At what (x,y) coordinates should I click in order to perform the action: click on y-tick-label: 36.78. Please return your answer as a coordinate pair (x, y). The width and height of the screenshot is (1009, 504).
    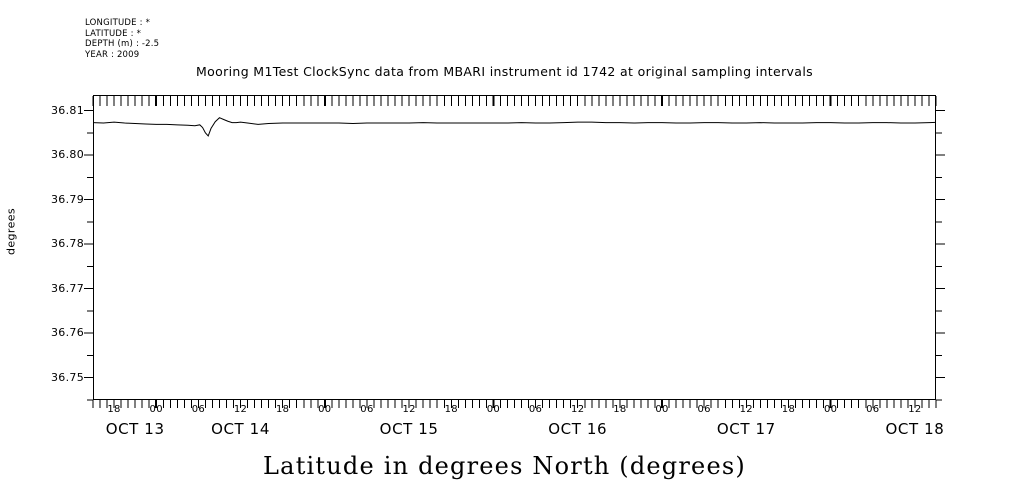
    Looking at the image, I should click on (67, 244).